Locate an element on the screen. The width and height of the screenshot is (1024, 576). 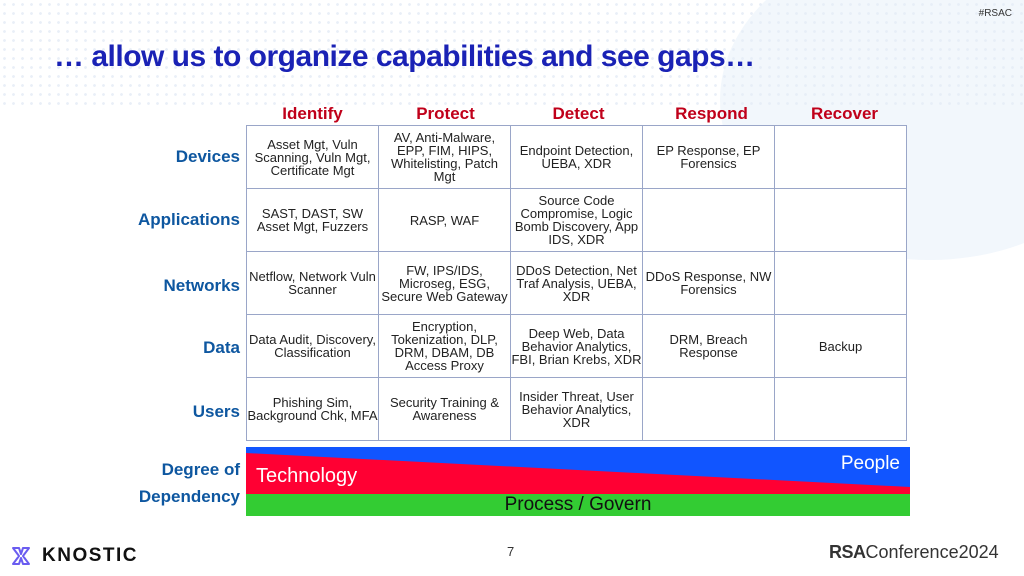
degree-of-dependency-label: Degree of Dependency is located at coordinates (170, 483).